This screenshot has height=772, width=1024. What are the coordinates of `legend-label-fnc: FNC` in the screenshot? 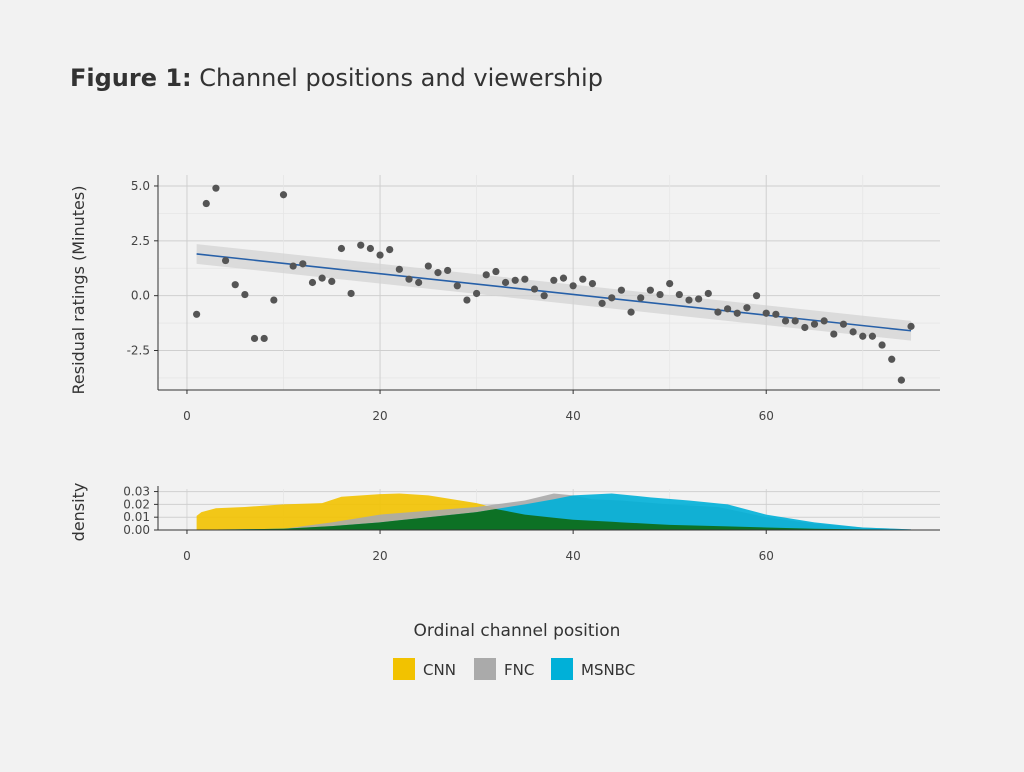 It's located at (519, 670).